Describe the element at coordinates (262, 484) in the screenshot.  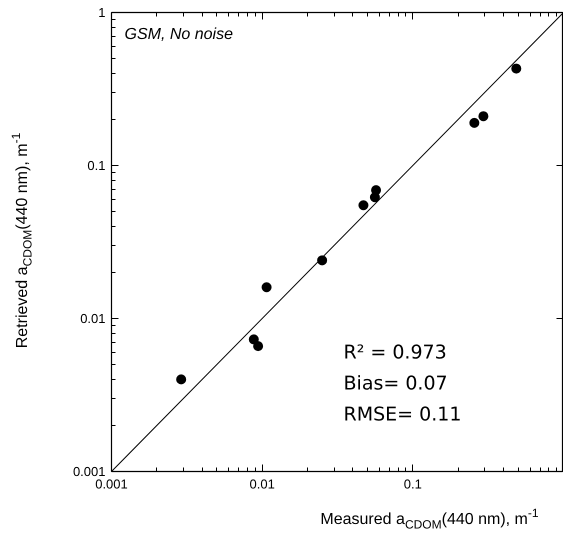
I see `x-tick-label: 0.01` at that location.